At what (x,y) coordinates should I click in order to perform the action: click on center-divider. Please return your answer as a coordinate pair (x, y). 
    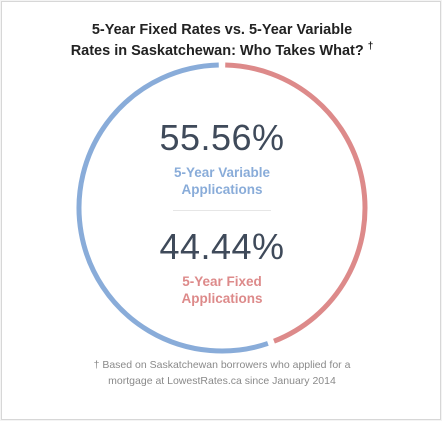
    Looking at the image, I should click on (222, 210).